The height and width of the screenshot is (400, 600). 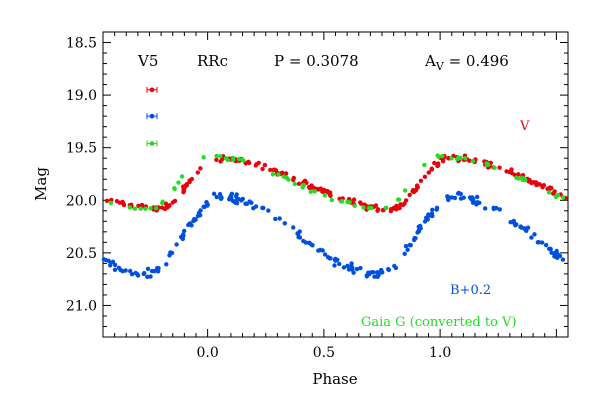 I want to click on variable-type: RRc, so click(x=212, y=61).